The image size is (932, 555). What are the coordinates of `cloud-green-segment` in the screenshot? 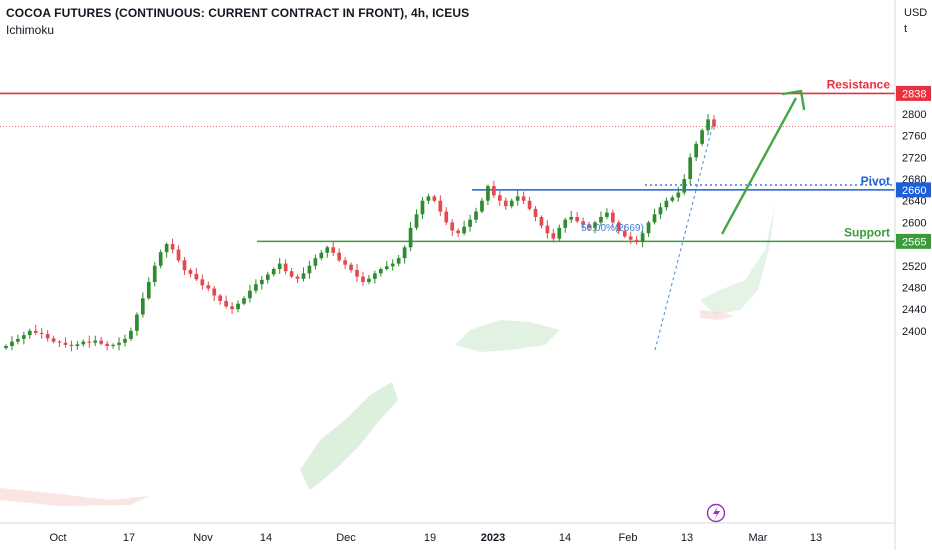 It's located at (737, 260).